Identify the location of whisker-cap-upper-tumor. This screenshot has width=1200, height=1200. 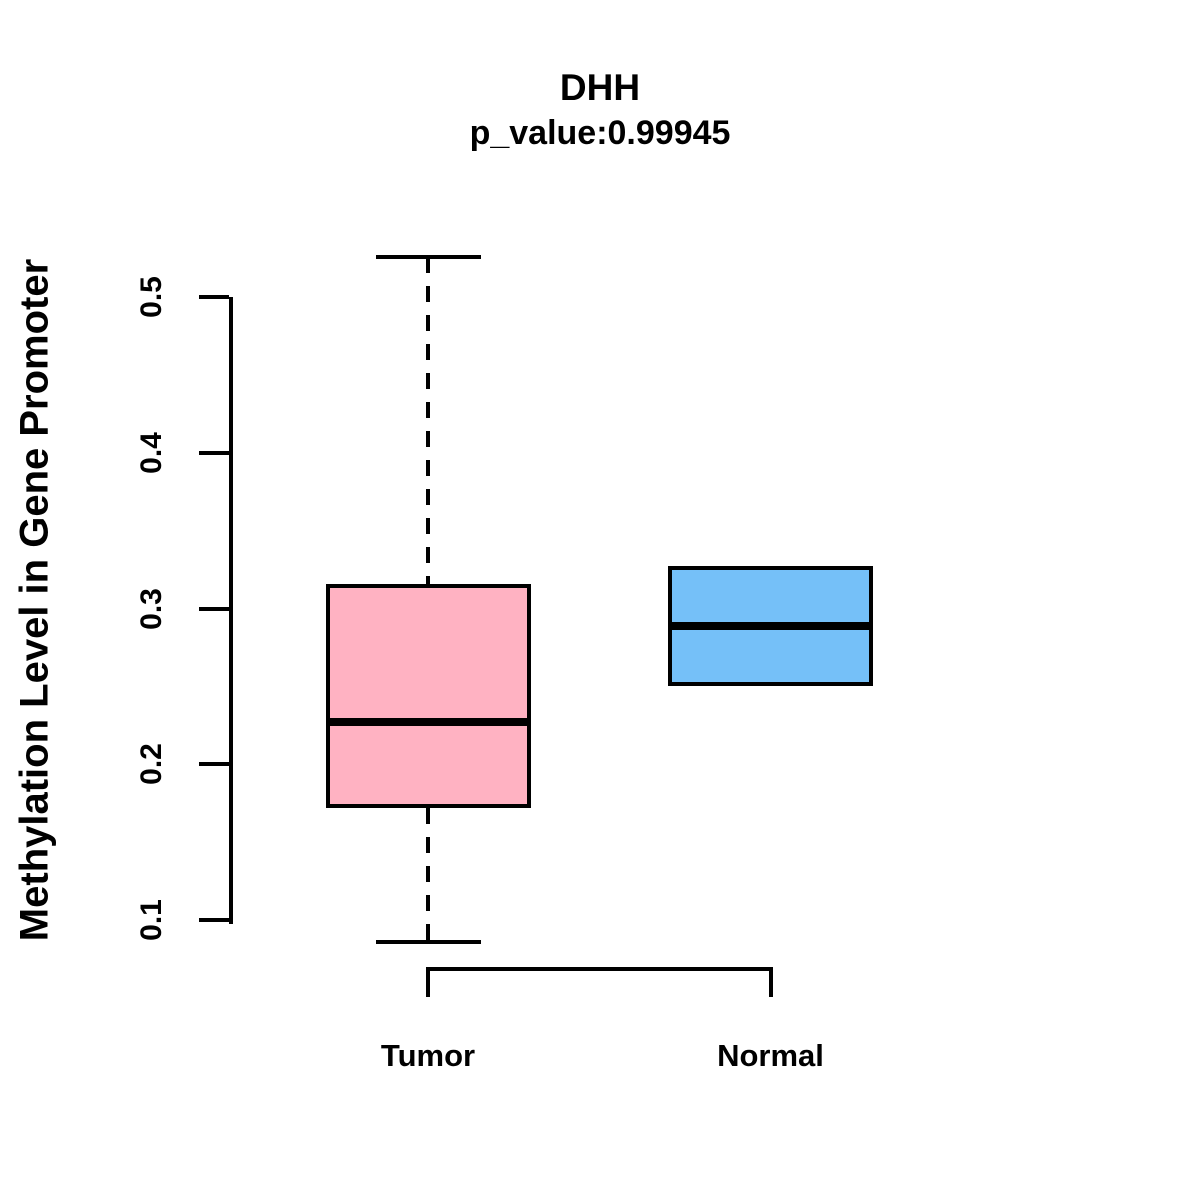
(428, 256).